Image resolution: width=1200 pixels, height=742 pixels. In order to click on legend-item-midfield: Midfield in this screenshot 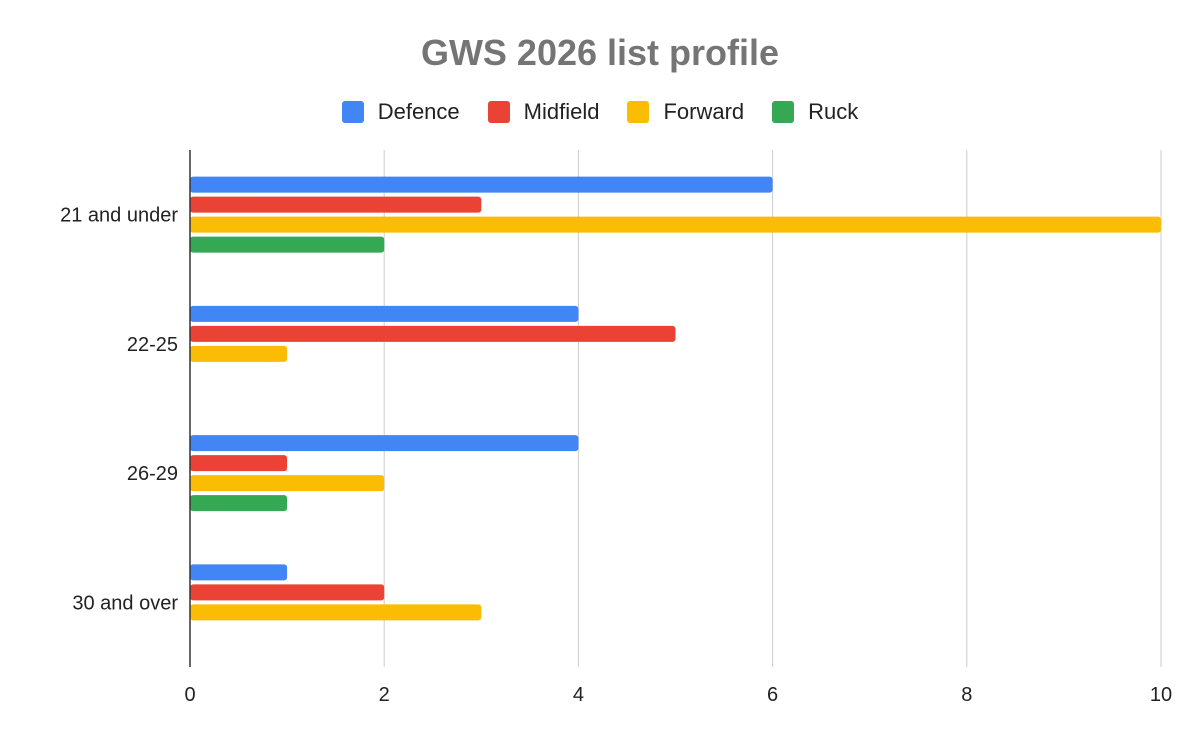, I will do `click(543, 112)`.